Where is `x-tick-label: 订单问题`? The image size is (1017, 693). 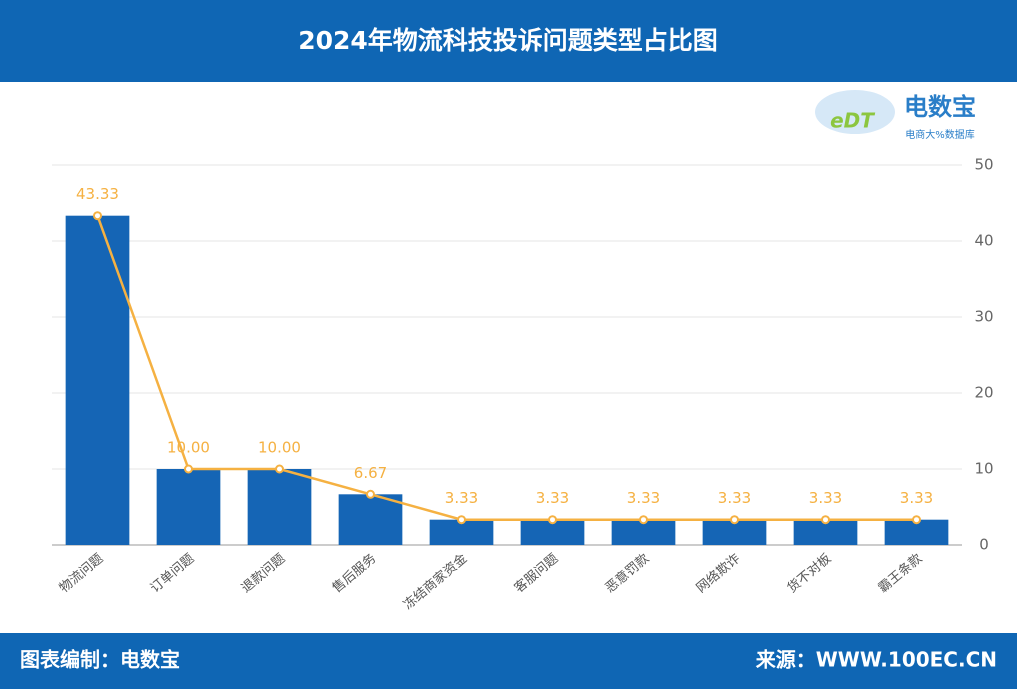 x-tick-label: 订单问题 is located at coordinates (172, 573).